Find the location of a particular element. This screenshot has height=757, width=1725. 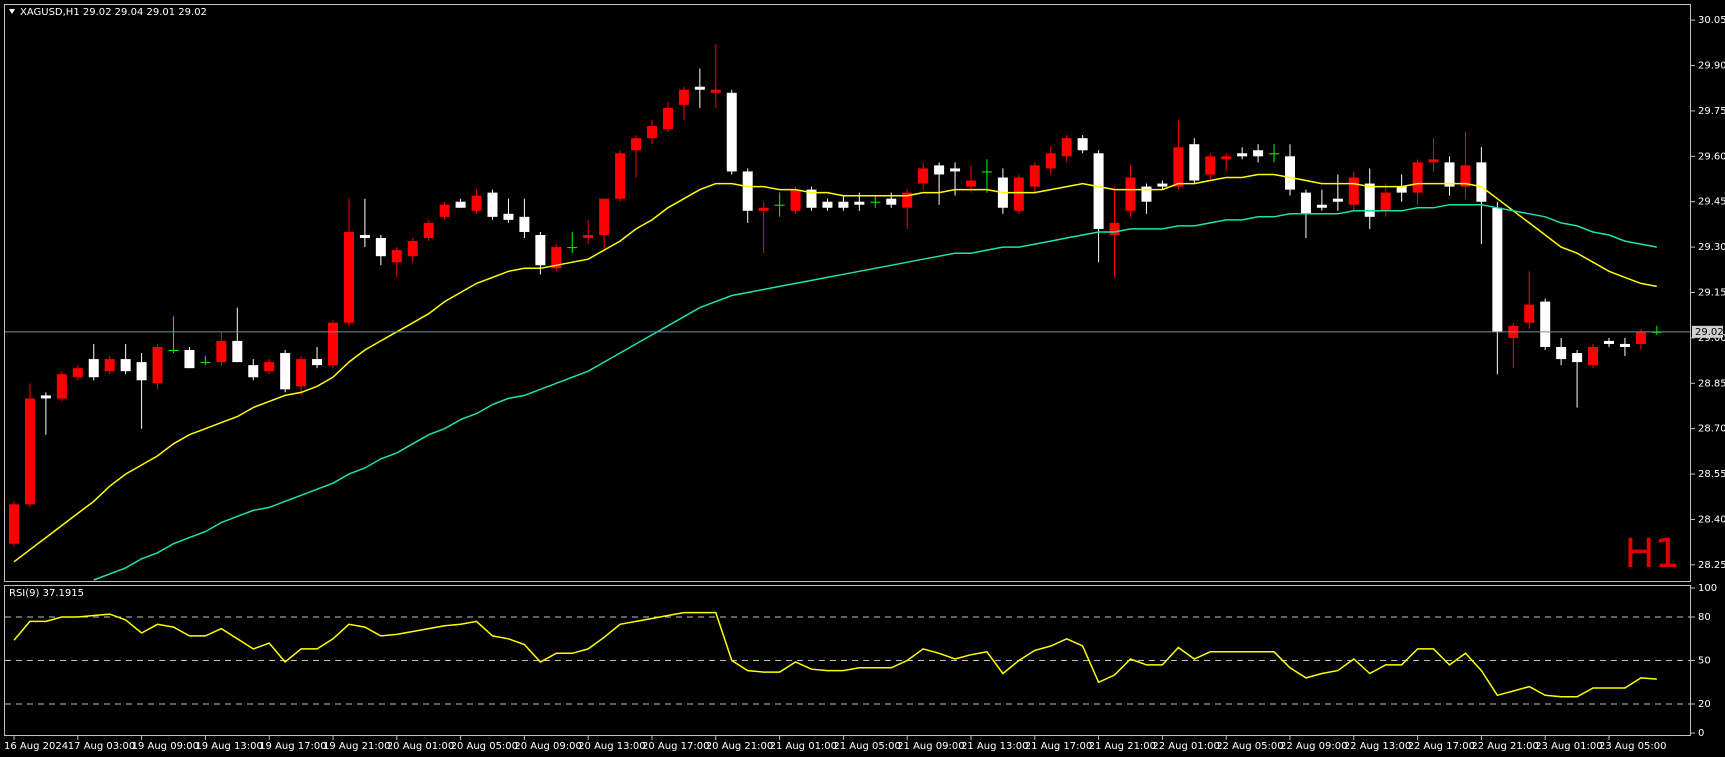

last-price-label: 29.02 is located at coordinates (1709, 332).